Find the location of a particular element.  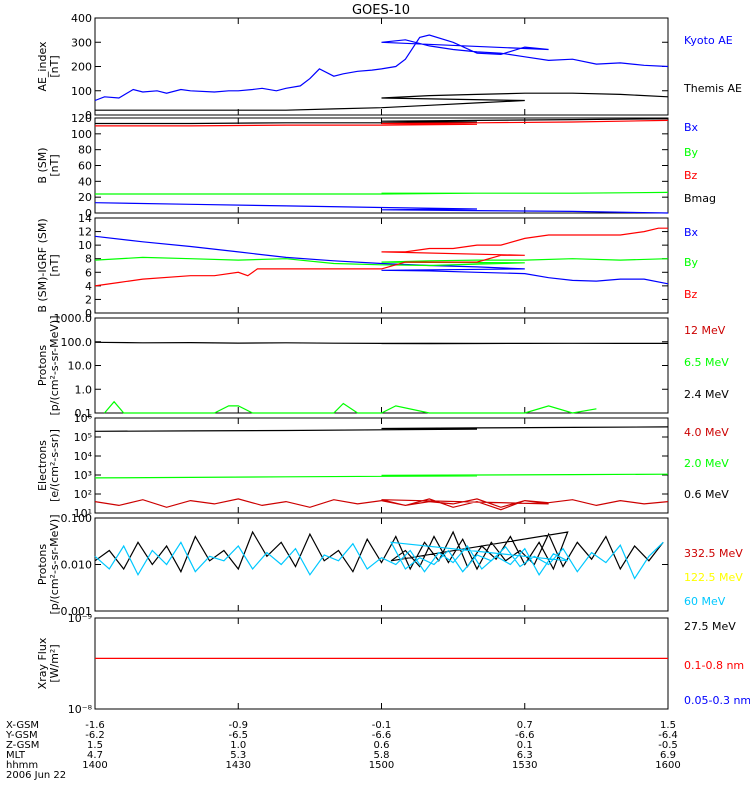

legend-entry: 60 MeV is located at coordinates (705, 601).